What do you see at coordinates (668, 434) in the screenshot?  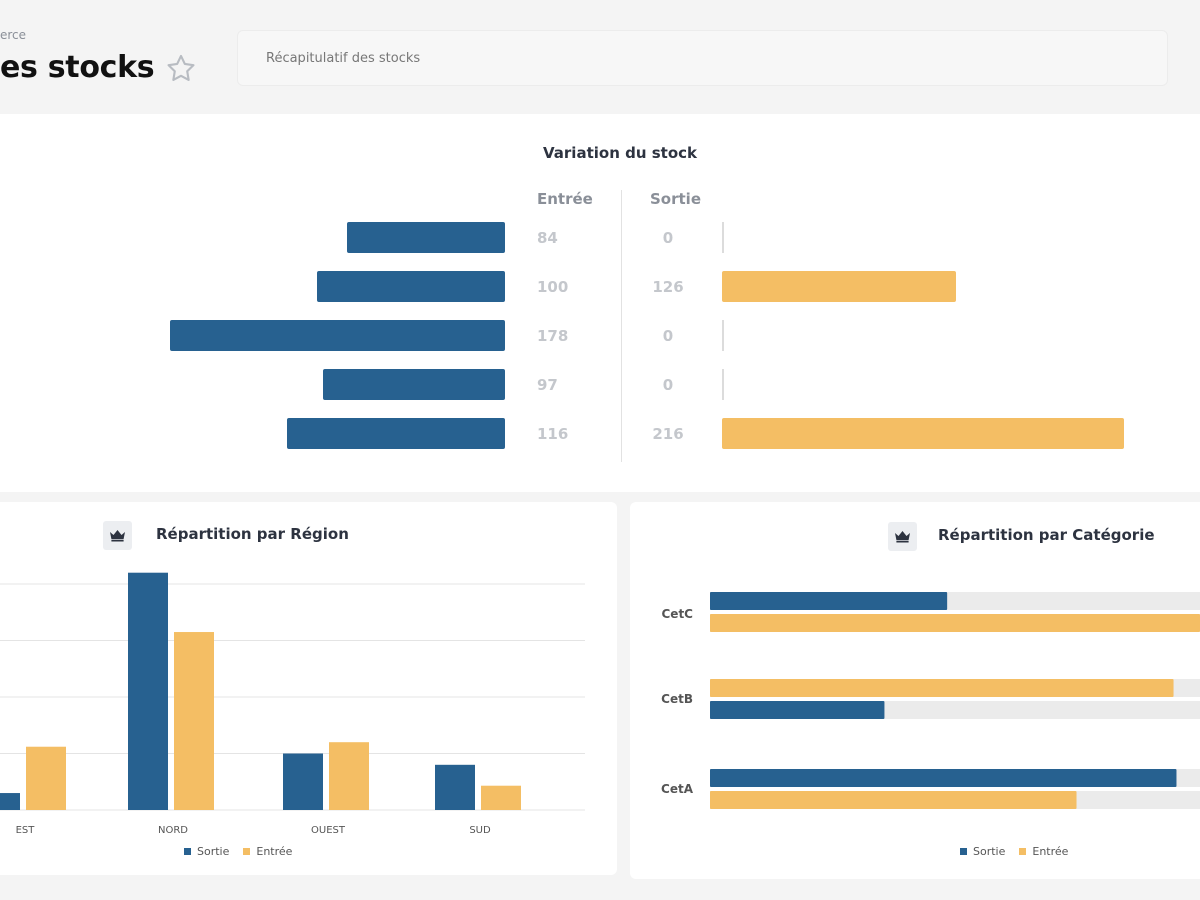 I see `sortie-value: 216` at bounding box center [668, 434].